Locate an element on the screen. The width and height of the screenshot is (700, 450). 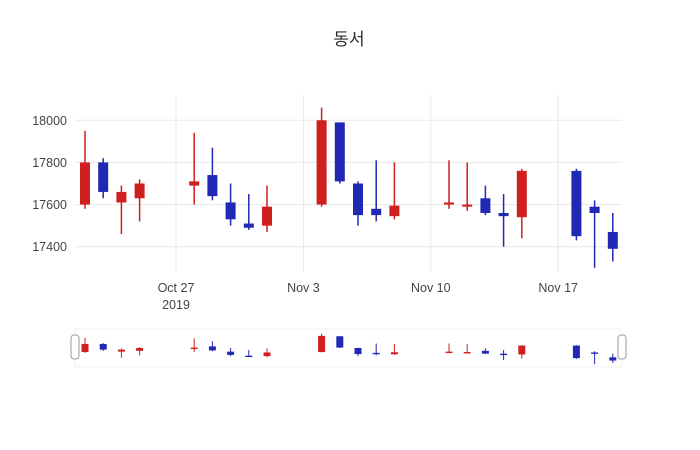
chart-title: 동서 is located at coordinates (348, 39).